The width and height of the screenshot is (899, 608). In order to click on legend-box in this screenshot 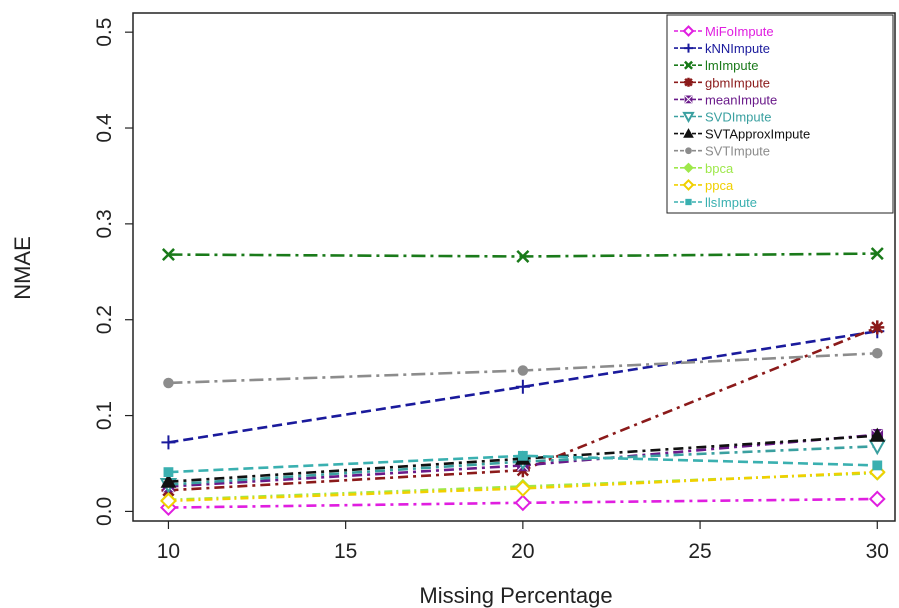, I will do `click(780, 114)`.